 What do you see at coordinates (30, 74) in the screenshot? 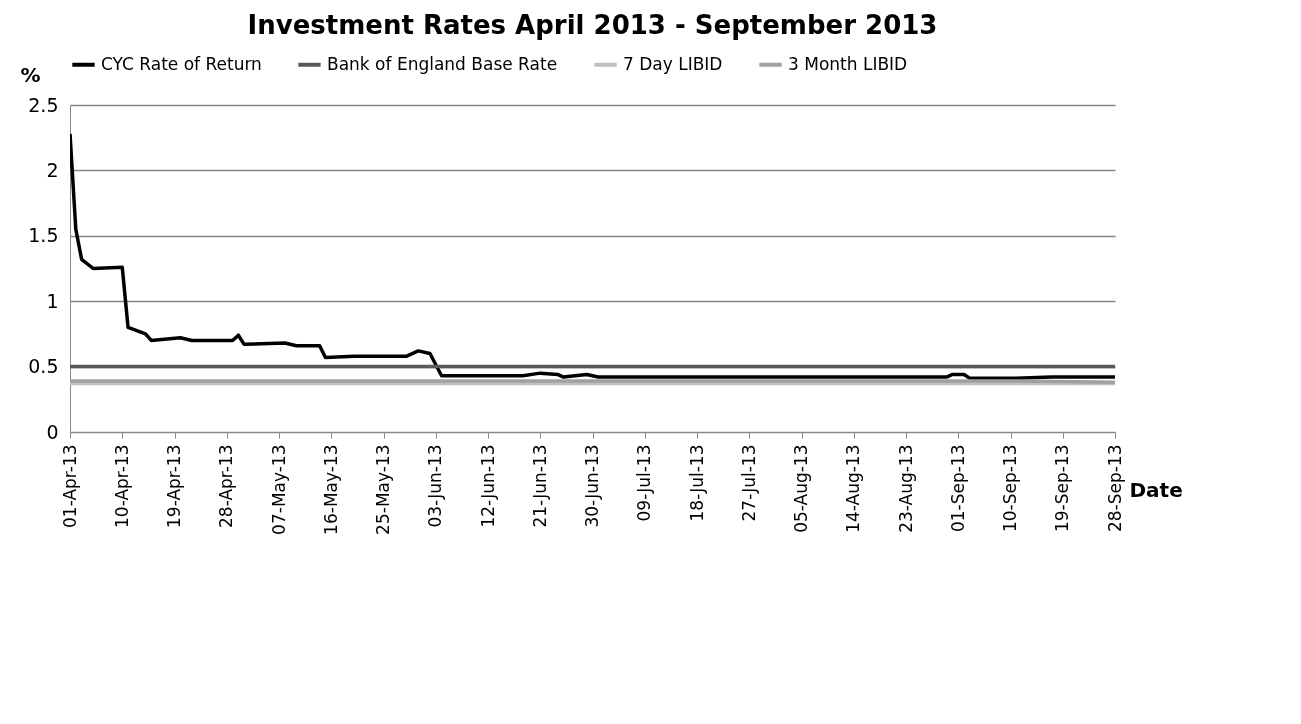
I see `y-axis-title: %` at bounding box center [30, 74].